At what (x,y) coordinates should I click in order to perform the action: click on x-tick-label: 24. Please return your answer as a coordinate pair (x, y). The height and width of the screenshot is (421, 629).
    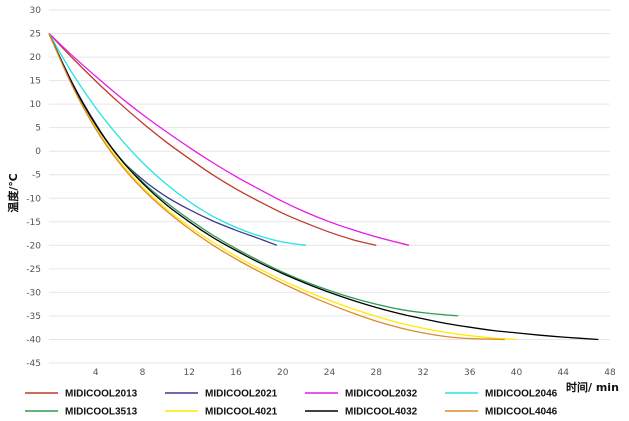
    Looking at the image, I should click on (330, 373).